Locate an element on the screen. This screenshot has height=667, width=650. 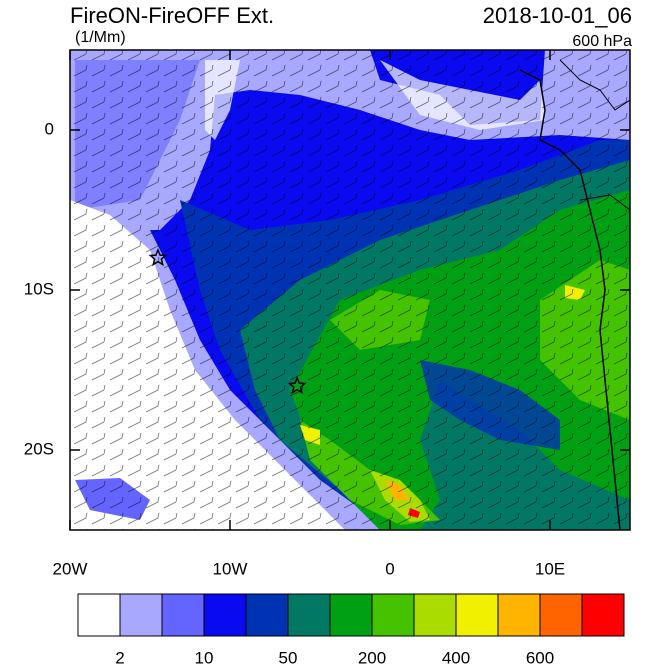
x-tick-label: 0 is located at coordinates (389, 568).